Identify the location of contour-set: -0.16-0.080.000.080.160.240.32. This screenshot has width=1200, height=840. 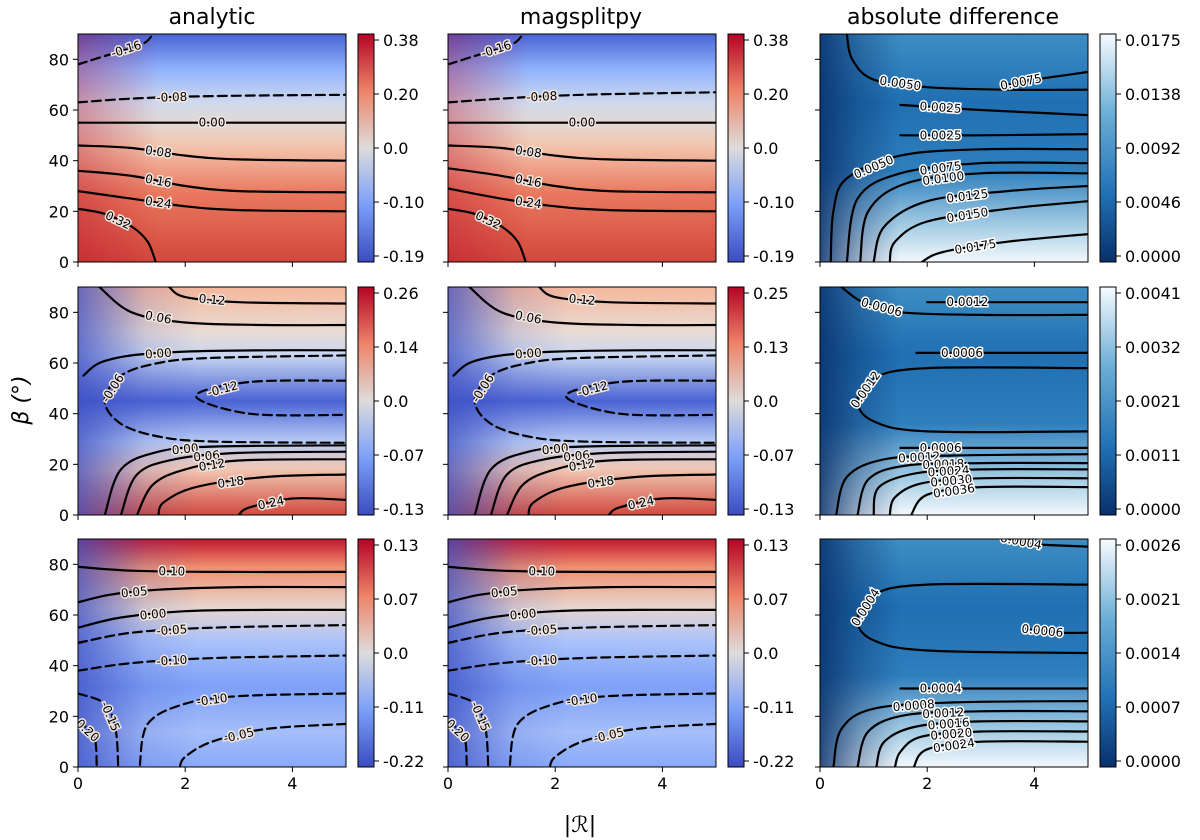
(582, 148).